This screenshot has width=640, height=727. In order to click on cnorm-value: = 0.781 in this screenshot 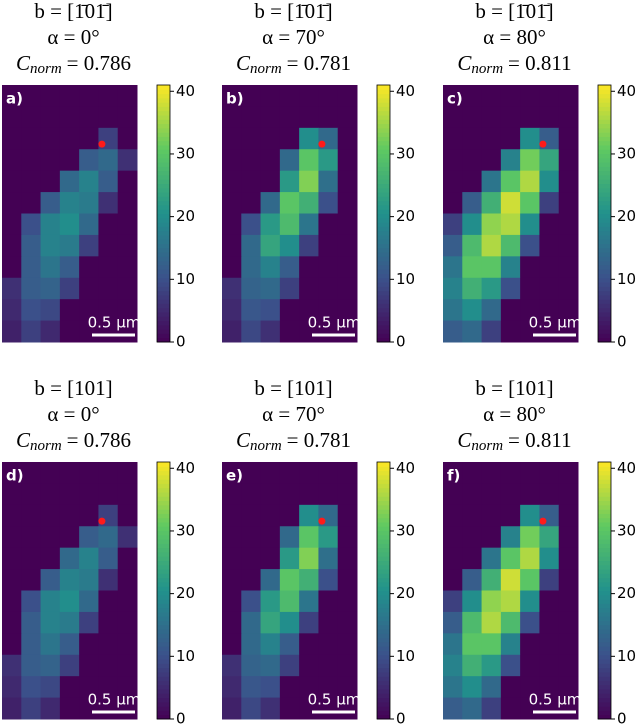, I will do `click(319, 63)`.